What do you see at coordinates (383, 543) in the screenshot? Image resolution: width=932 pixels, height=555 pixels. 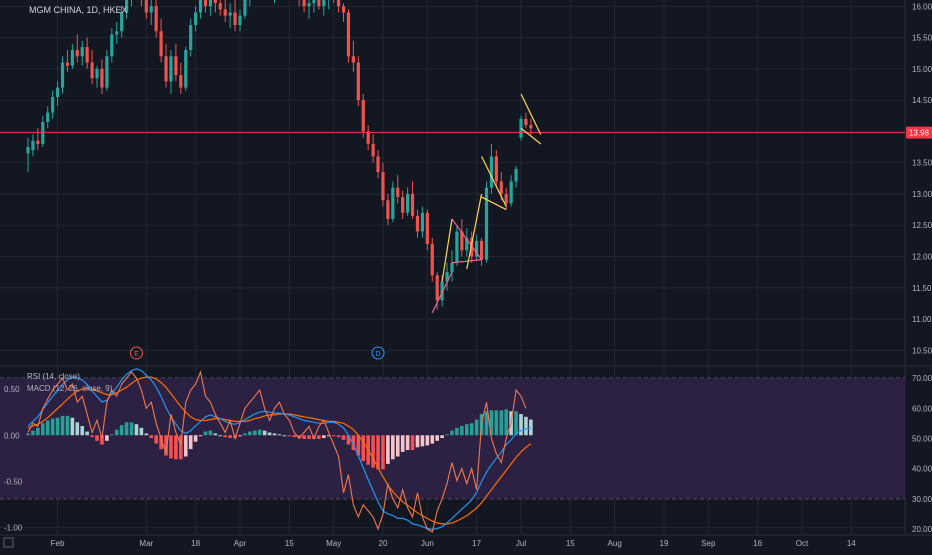 I see `date-tick-label: 20` at bounding box center [383, 543].